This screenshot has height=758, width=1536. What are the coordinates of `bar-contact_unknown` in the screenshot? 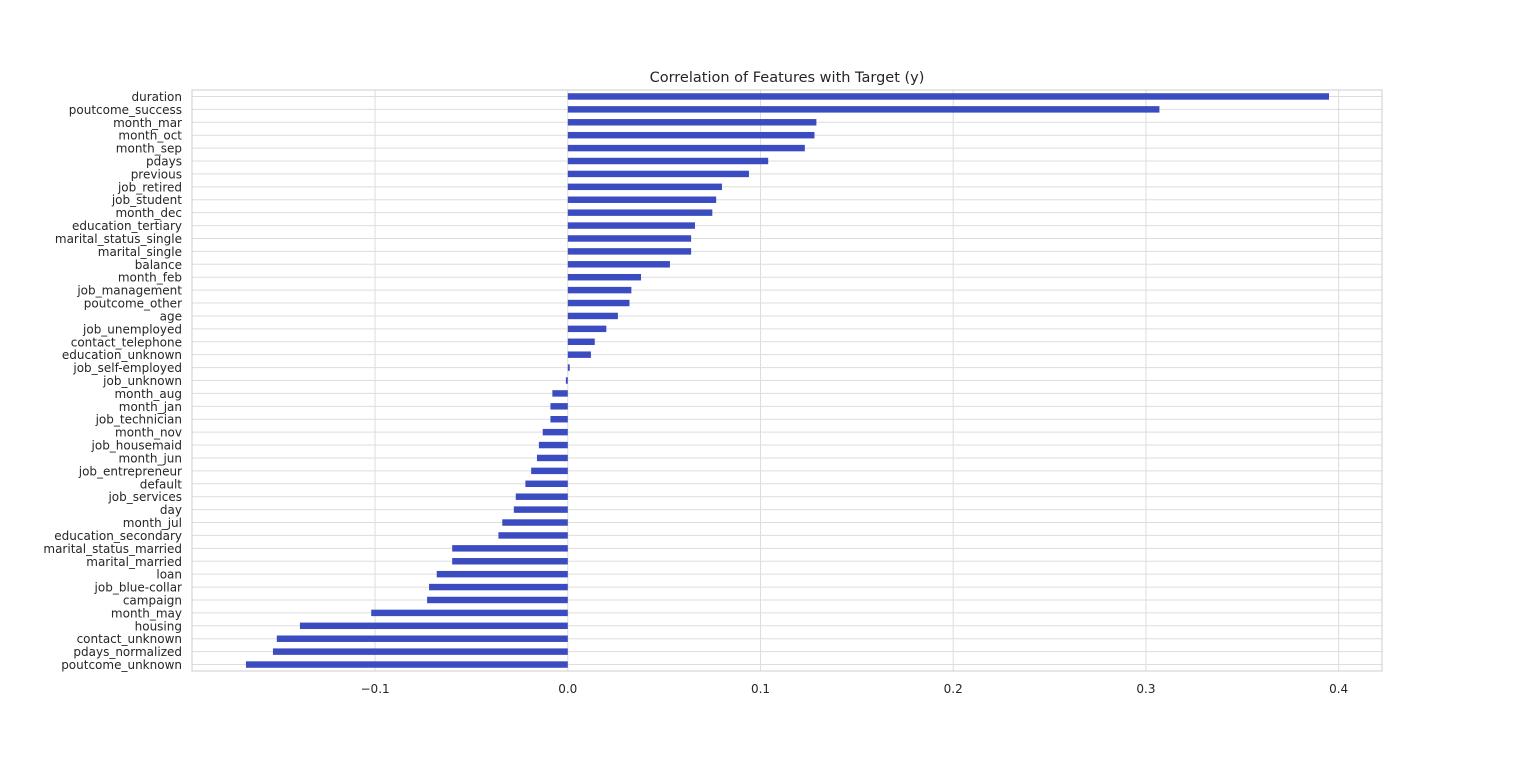 It's located at (422, 638).